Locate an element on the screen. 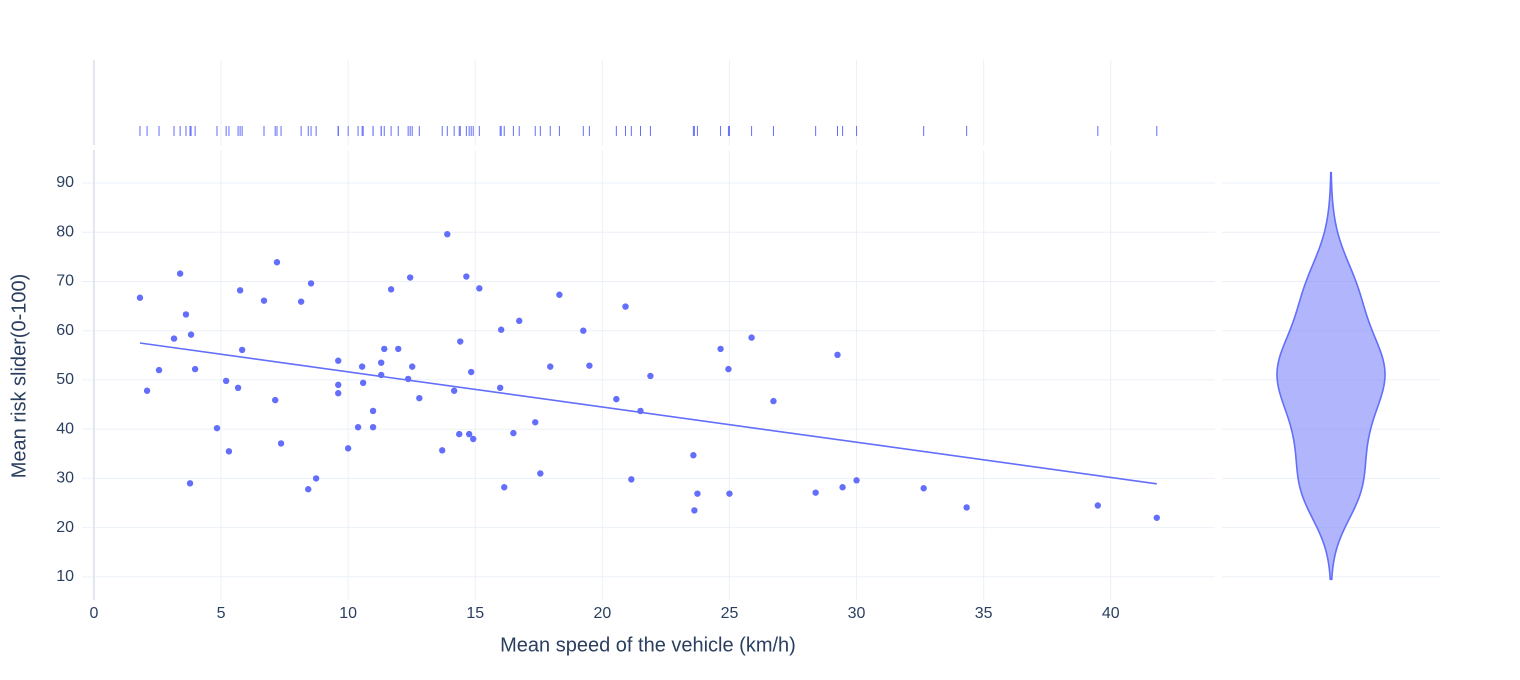 The image size is (1520, 680). x-tick-label: 30 is located at coordinates (857, 613).